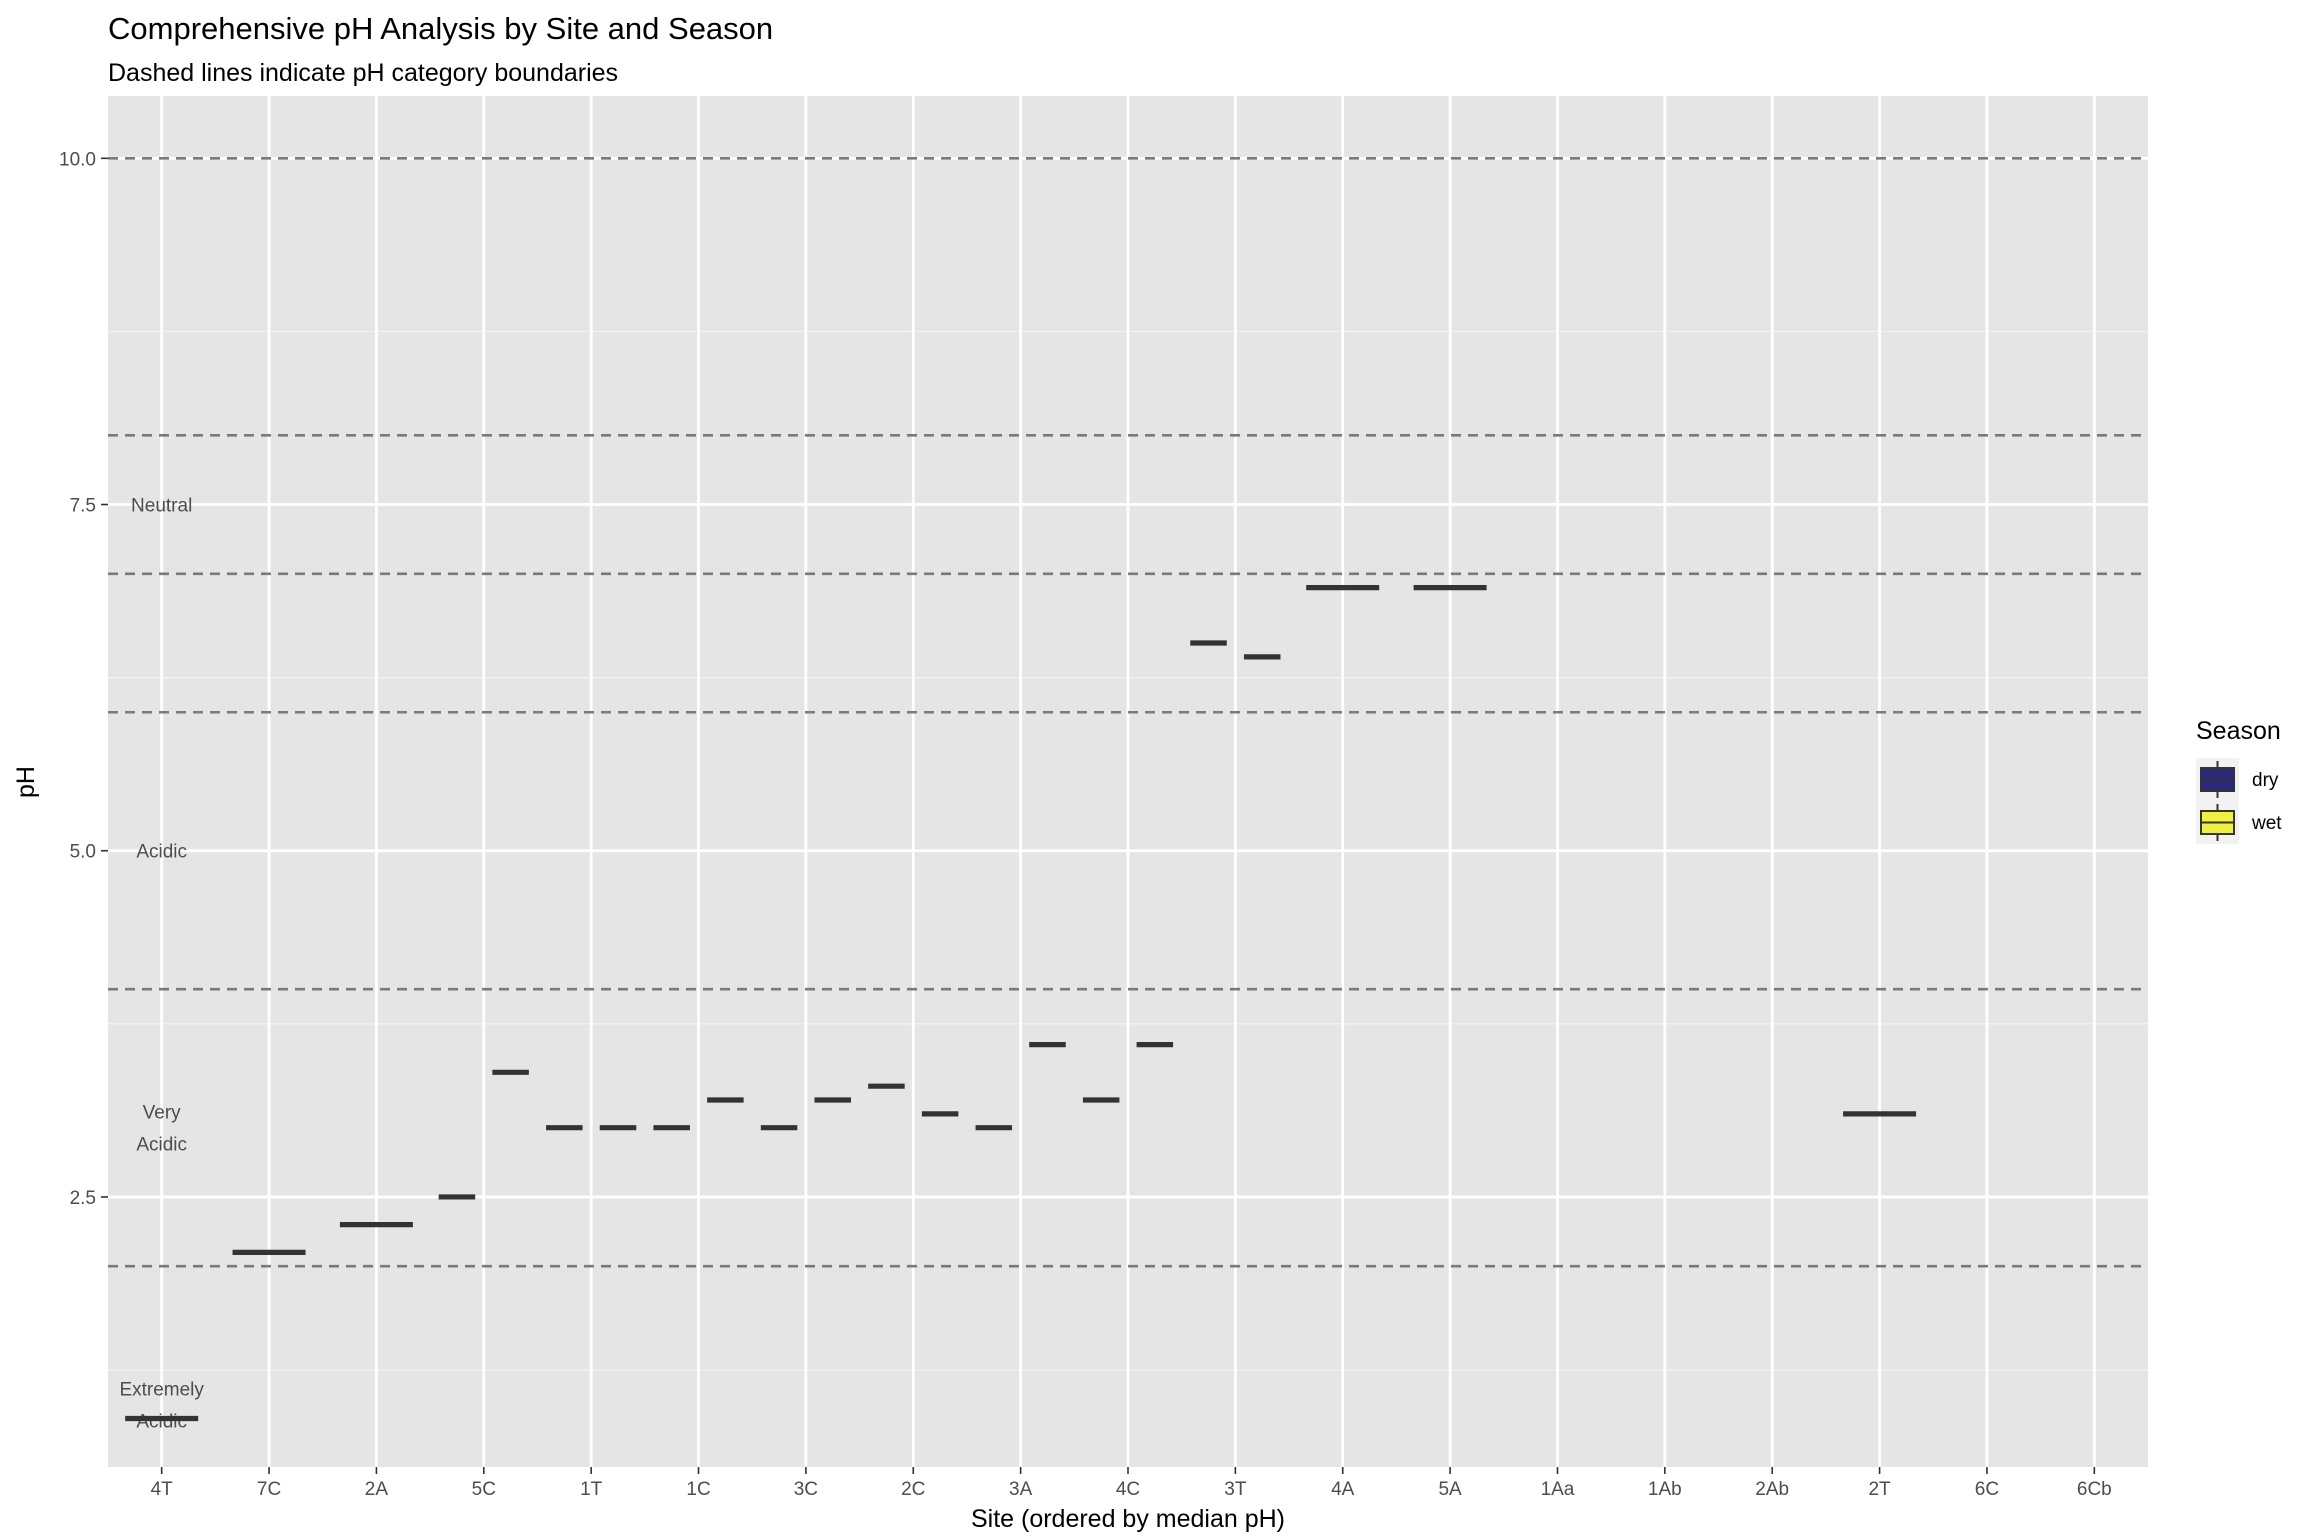  I want to click on x-tick-label: 6Cb, so click(2094, 1489).